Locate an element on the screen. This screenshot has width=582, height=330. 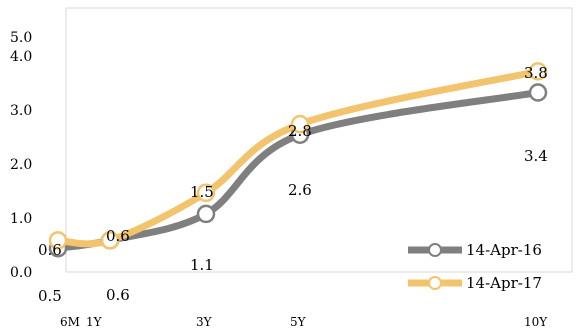
x-tick-label: 5Y is located at coordinates (298, 322).